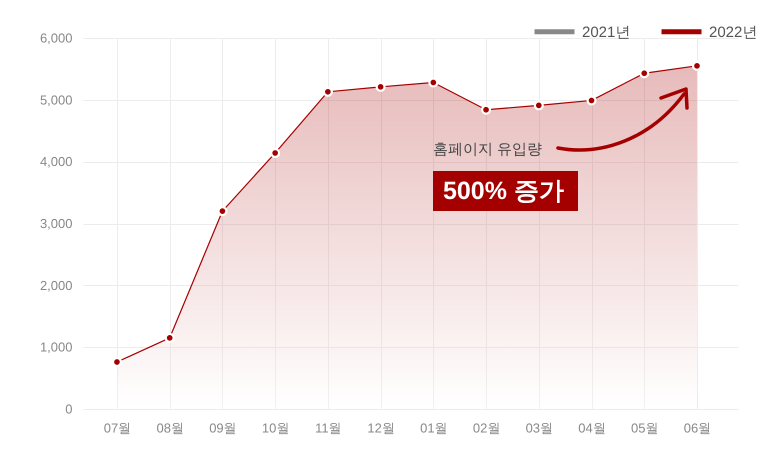  I want to click on y-tick-label: 6,000, so click(56, 38).